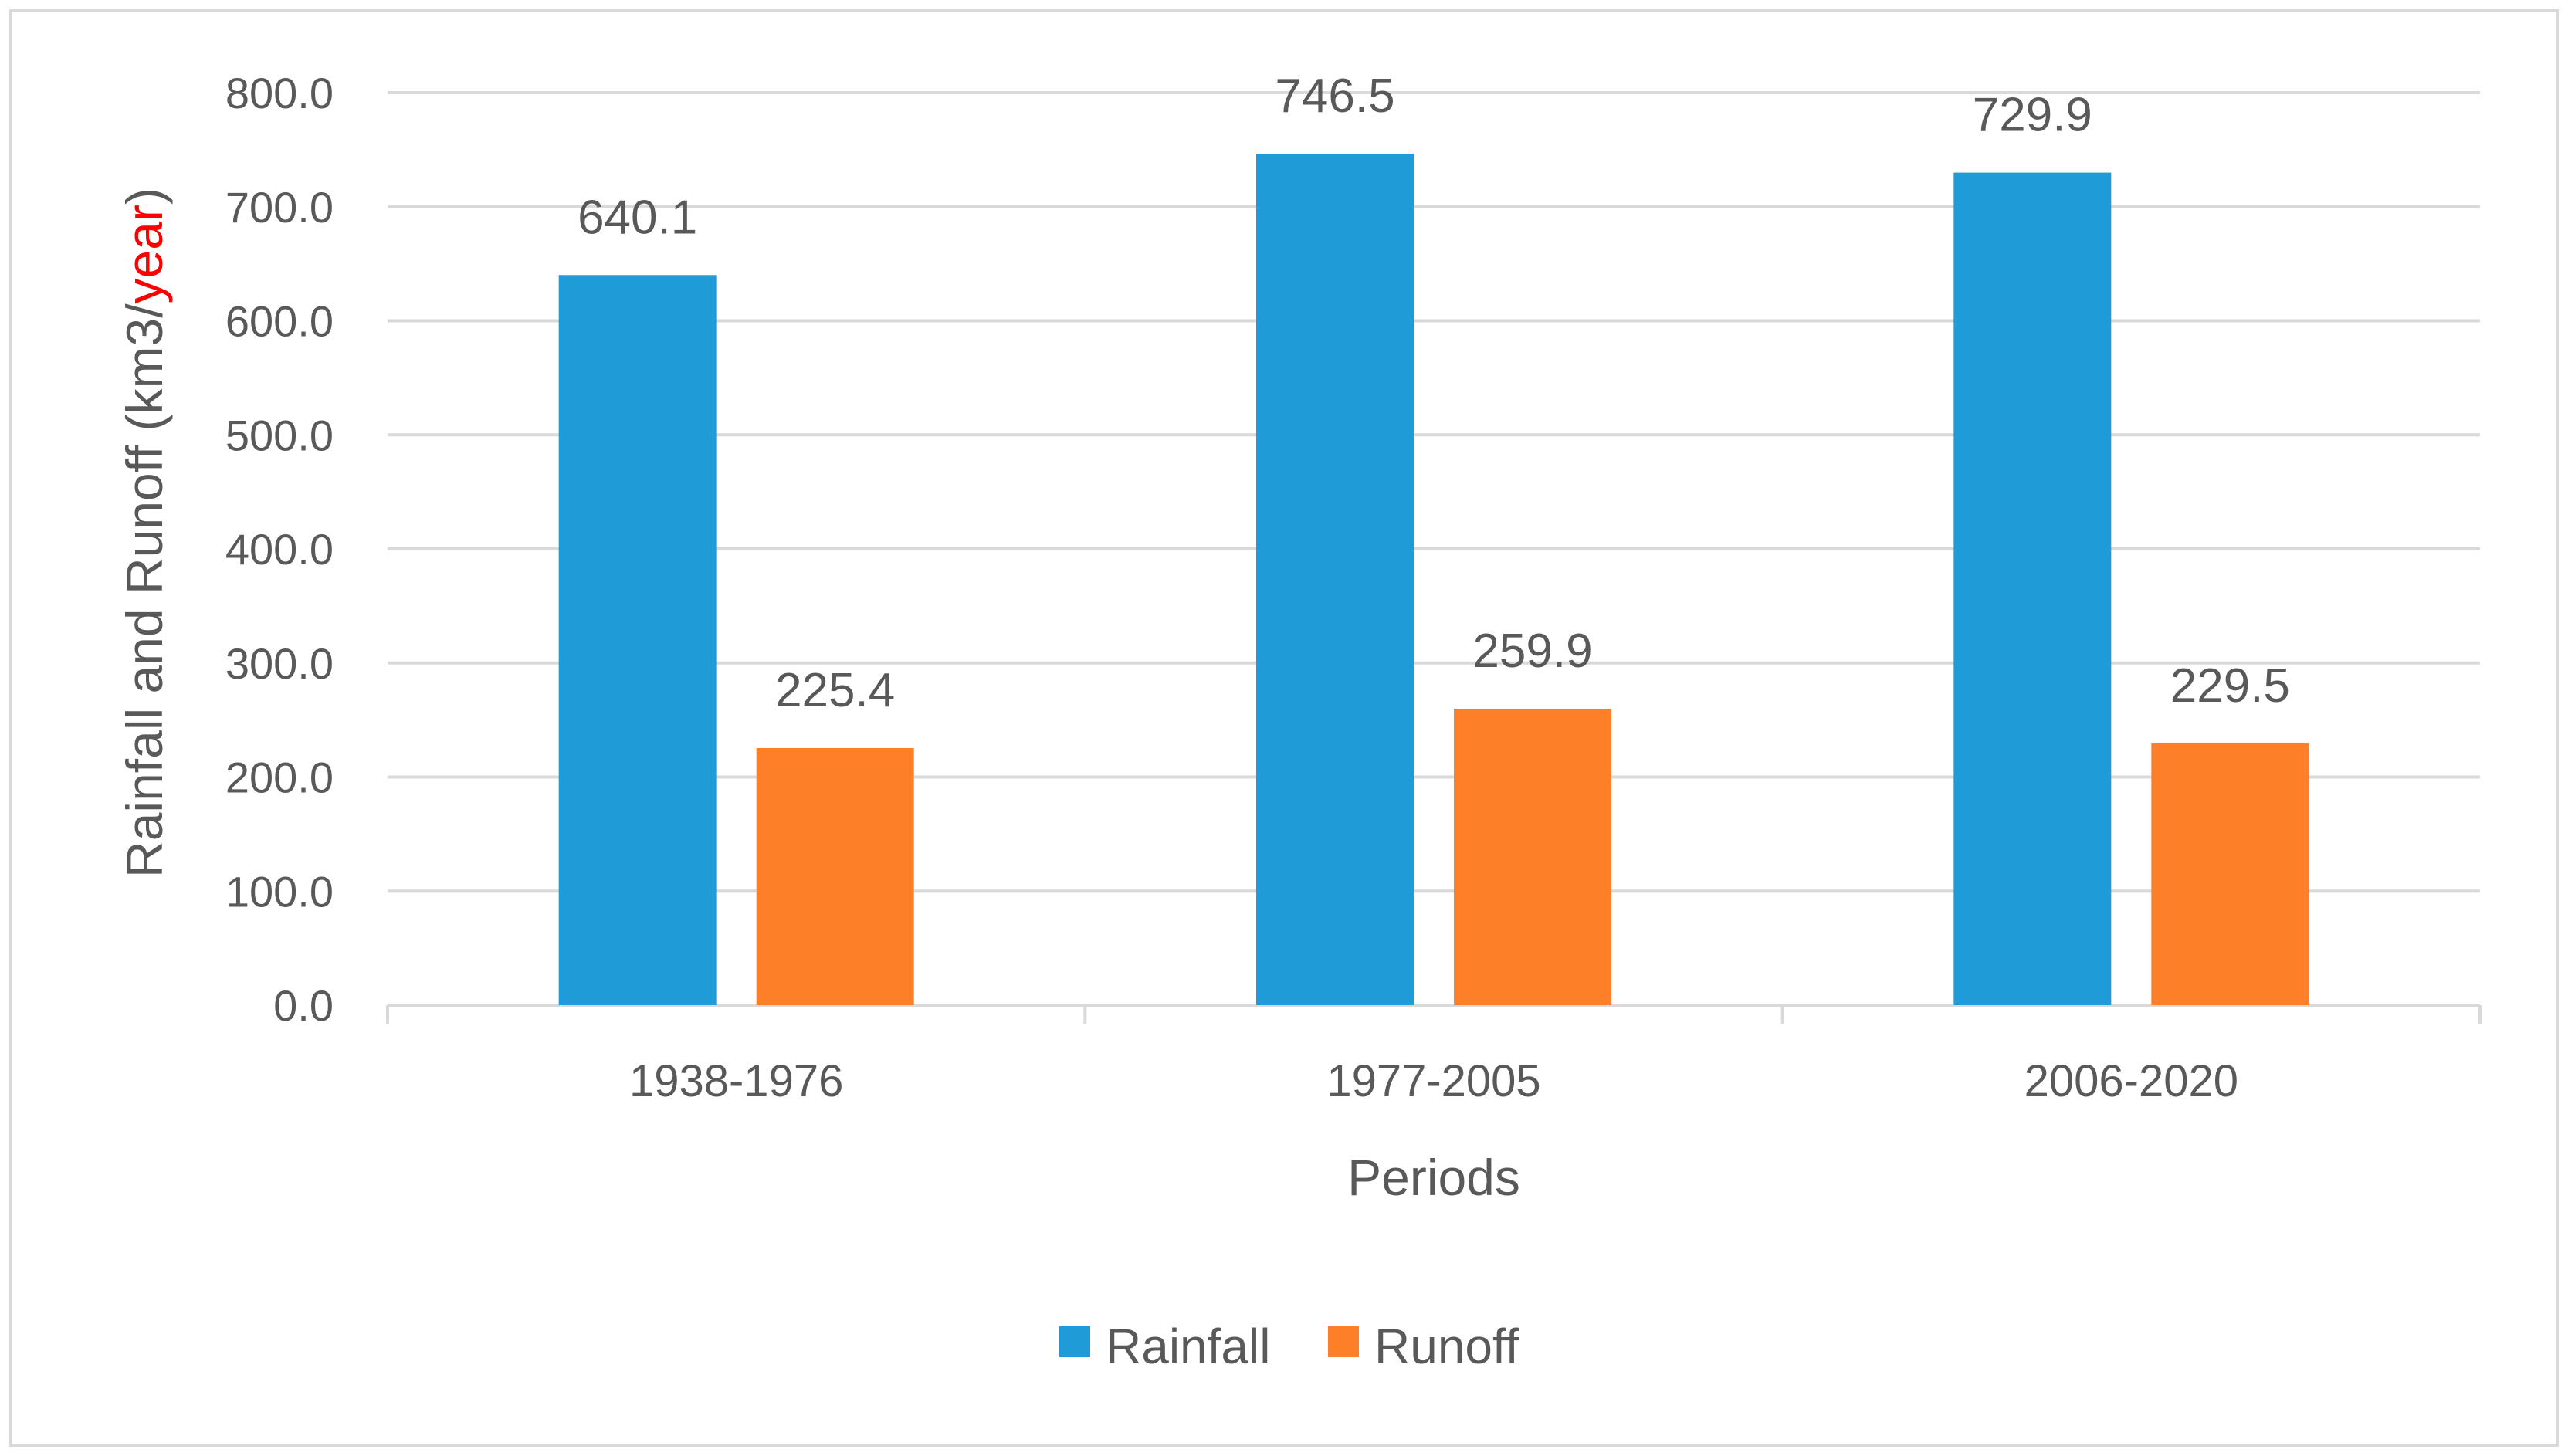  I want to click on x-tick-marks, so click(1434, 1014).